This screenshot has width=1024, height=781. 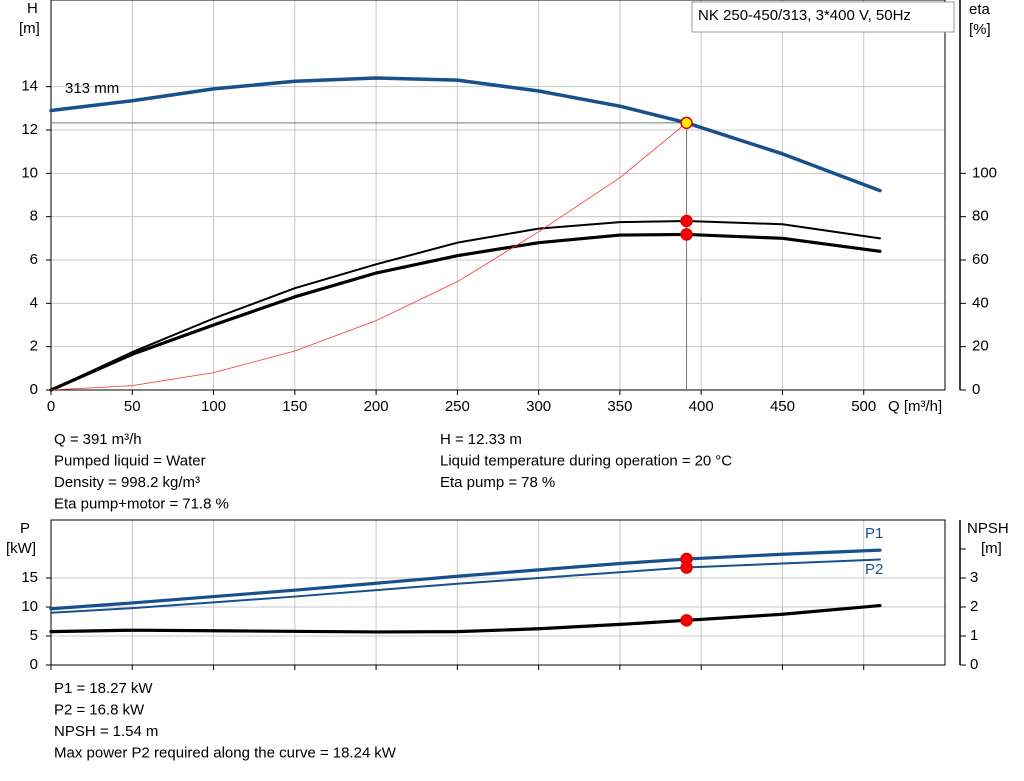 What do you see at coordinates (478, 482) in the screenshot?
I see `info-label: Eta pump =` at bounding box center [478, 482].